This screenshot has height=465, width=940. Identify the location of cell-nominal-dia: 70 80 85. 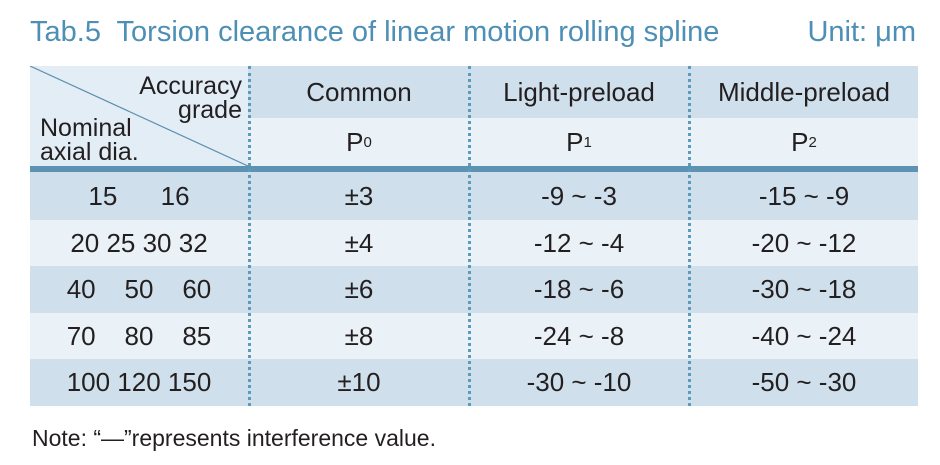
(139, 335).